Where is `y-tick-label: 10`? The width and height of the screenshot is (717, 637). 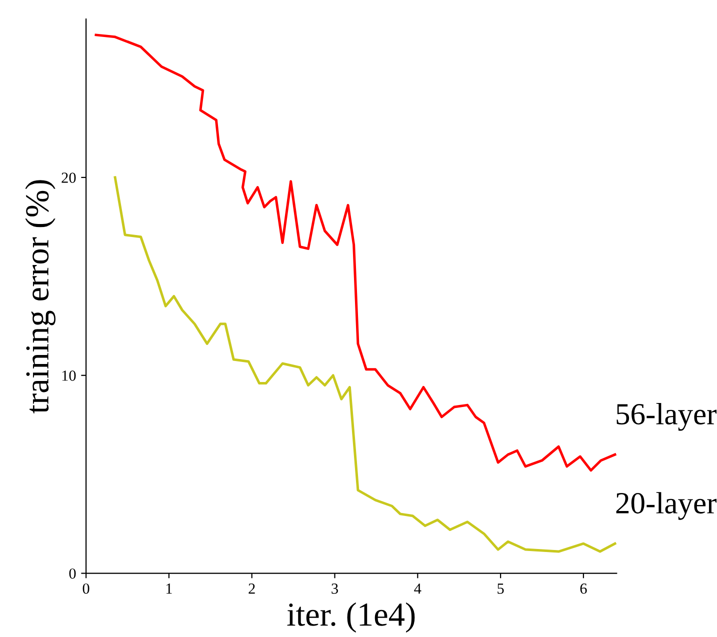 y-tick-label: 10 is located at coordinates (69, 375).